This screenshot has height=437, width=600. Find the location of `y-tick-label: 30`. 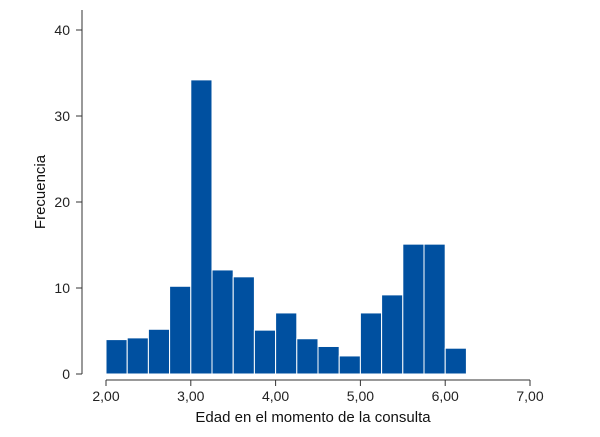

y-tick-label: 30 is located at coordinates (62, 116).